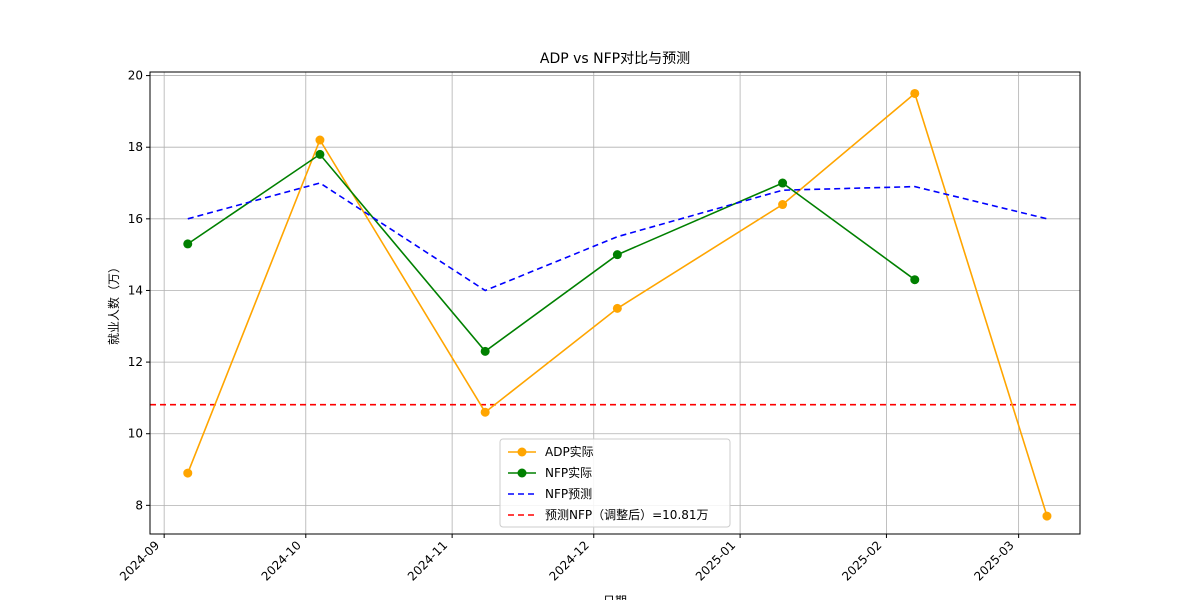 This screenshot has width=1200, height=600. I want to click on series-line, so click(617, 237).